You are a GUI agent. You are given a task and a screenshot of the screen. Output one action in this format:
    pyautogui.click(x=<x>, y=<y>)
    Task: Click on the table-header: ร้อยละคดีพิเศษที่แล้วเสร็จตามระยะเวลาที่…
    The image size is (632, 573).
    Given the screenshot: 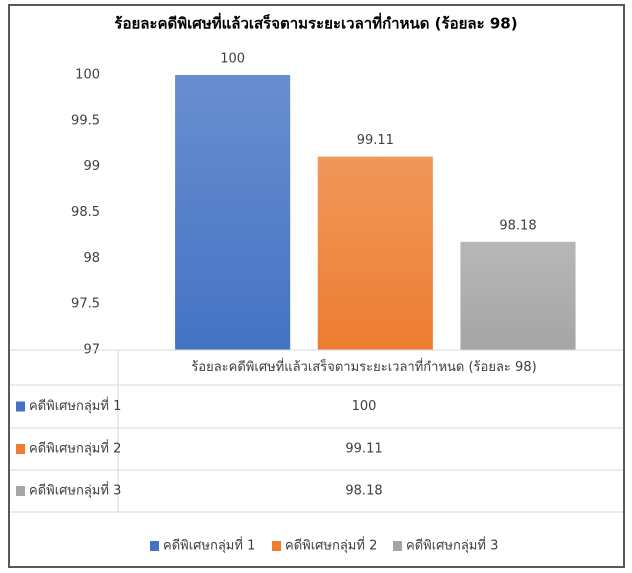 What is the action you would take?
    pyautogui.click(x=363, y=366)
    